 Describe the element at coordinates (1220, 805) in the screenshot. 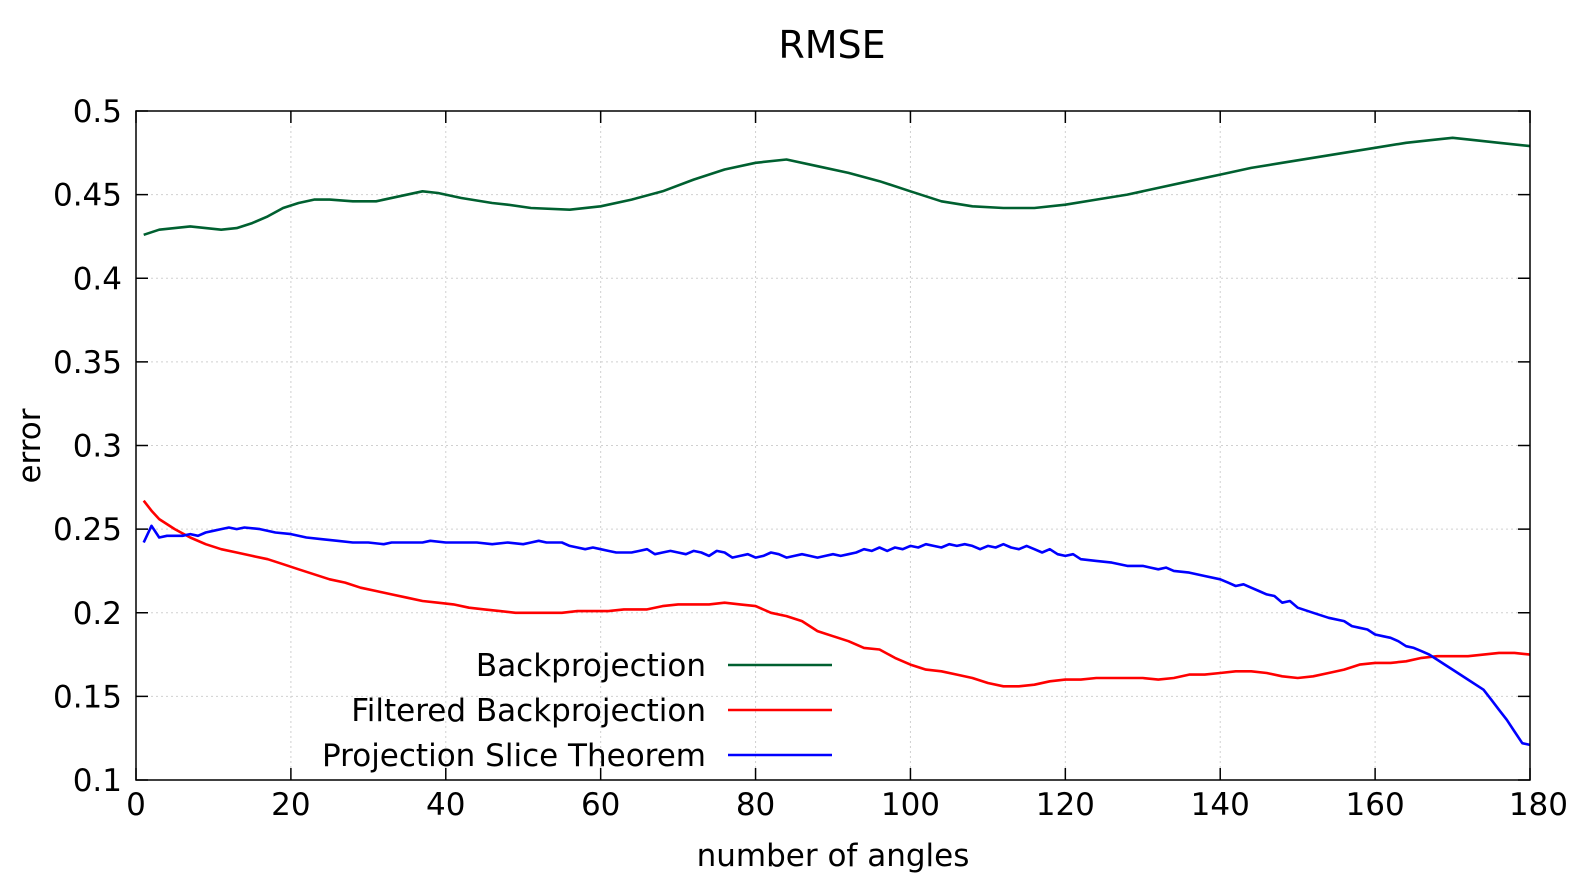

I see `x-tick-label: 140` at that location.